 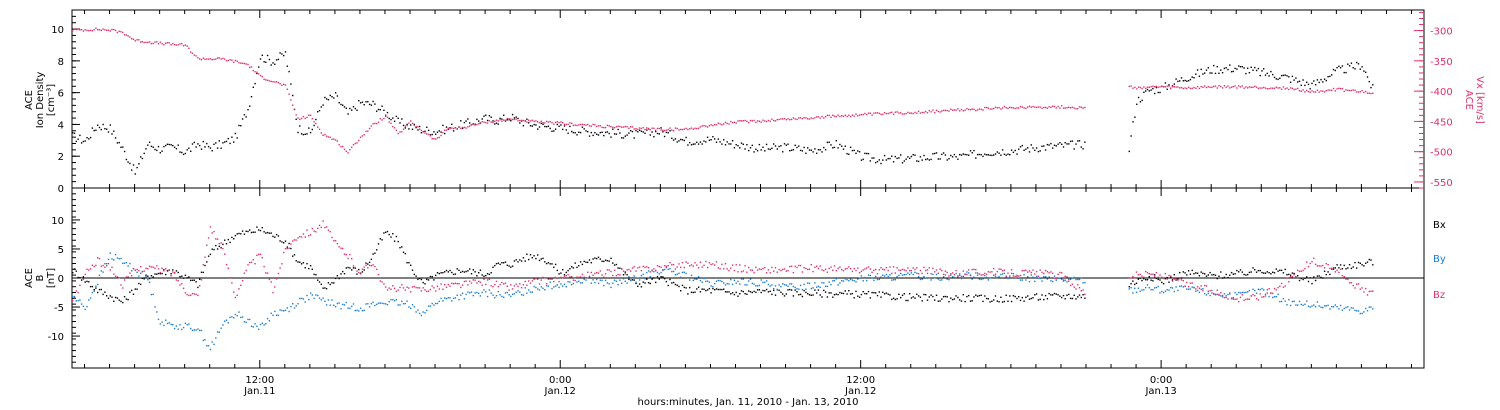 What do you see at coordinates (40, 277) in the screenshot?
I see `field-ylabel-line2: B` at bounding box center [40, 277].